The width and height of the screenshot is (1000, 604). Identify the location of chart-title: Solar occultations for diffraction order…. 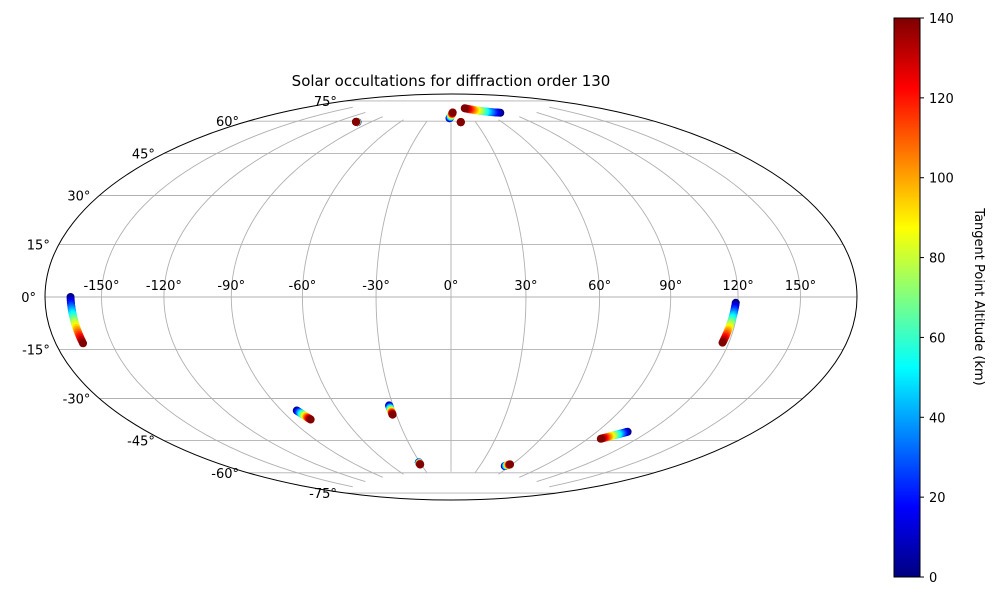
(451, 81).